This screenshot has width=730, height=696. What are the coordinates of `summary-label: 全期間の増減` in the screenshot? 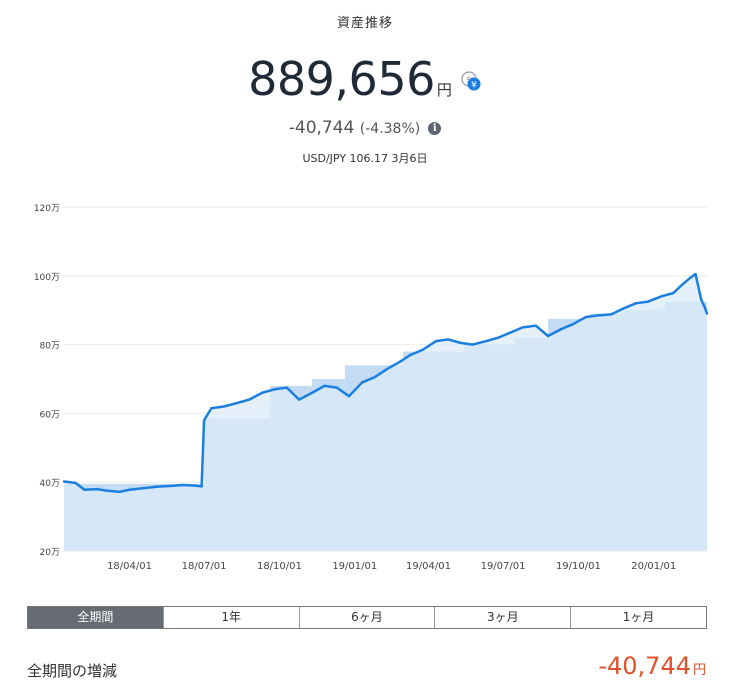 It's located at (72, 671).